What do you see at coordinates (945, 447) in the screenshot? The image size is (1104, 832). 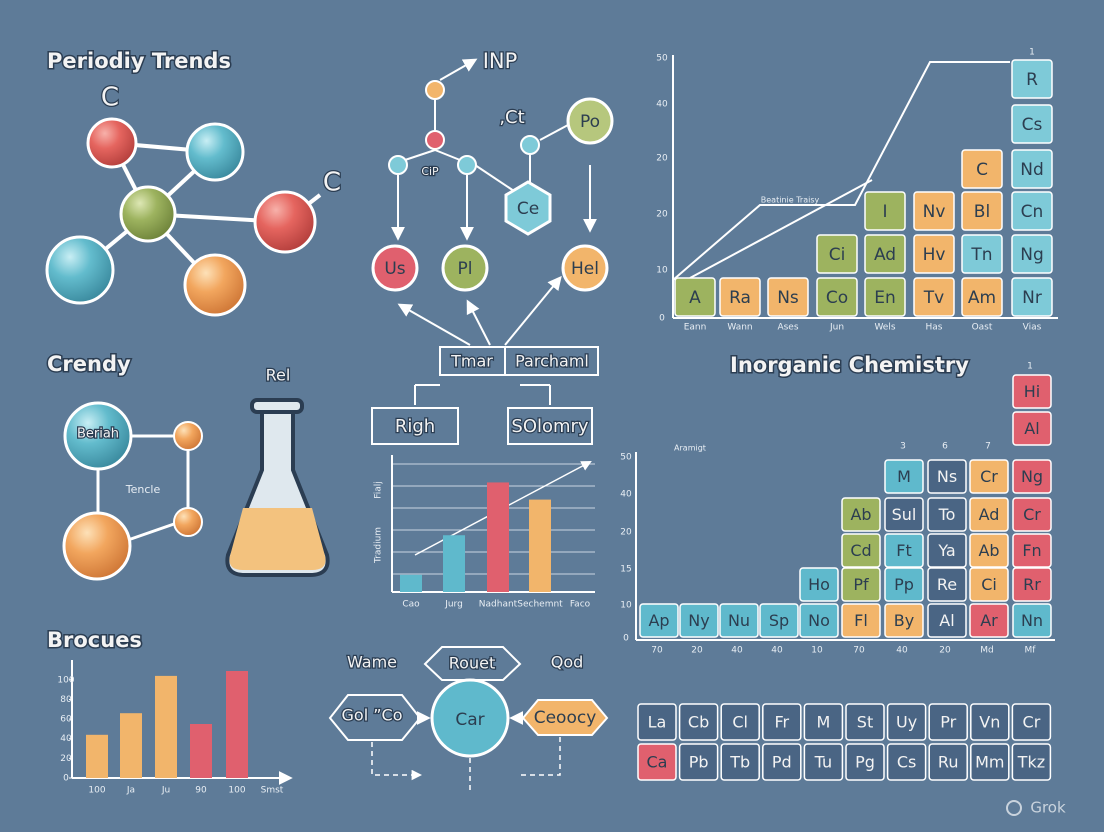 I see `column-number: 6` at bounding box center [945, 447].